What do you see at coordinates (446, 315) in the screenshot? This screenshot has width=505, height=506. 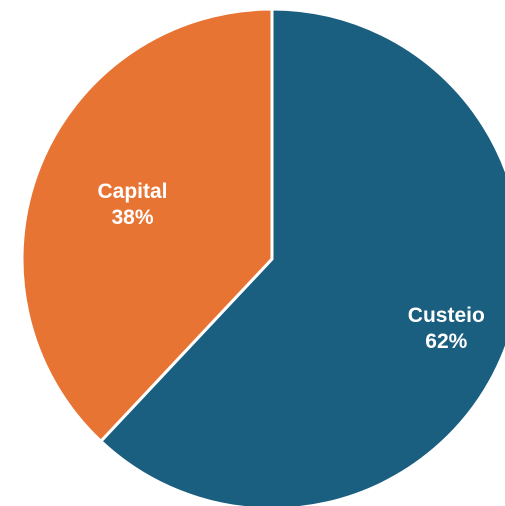 I see `slice-label-custeio: Custeio` at bounding box center [446, 315].